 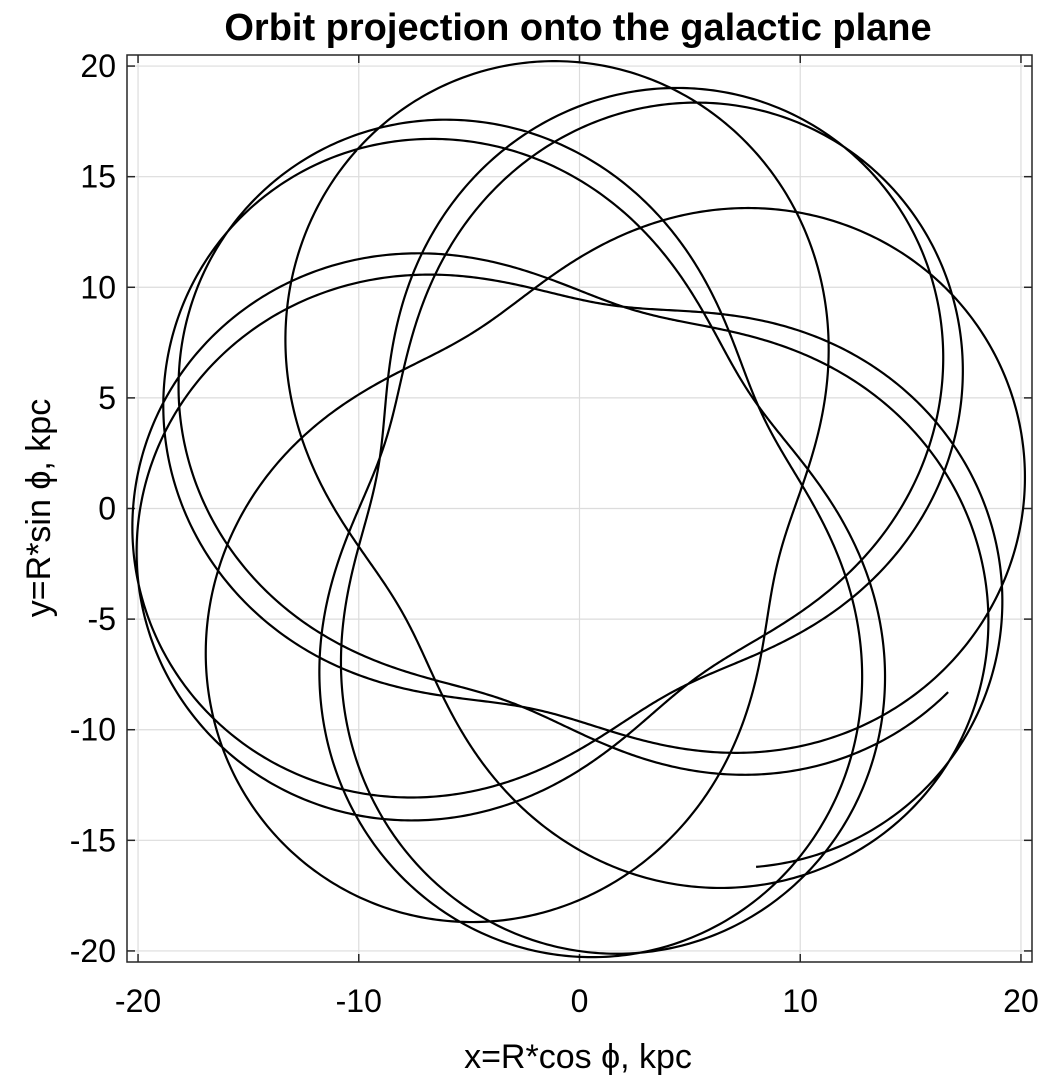 I want to click on x-tick-label: 0, so click(x=580, y=1001).